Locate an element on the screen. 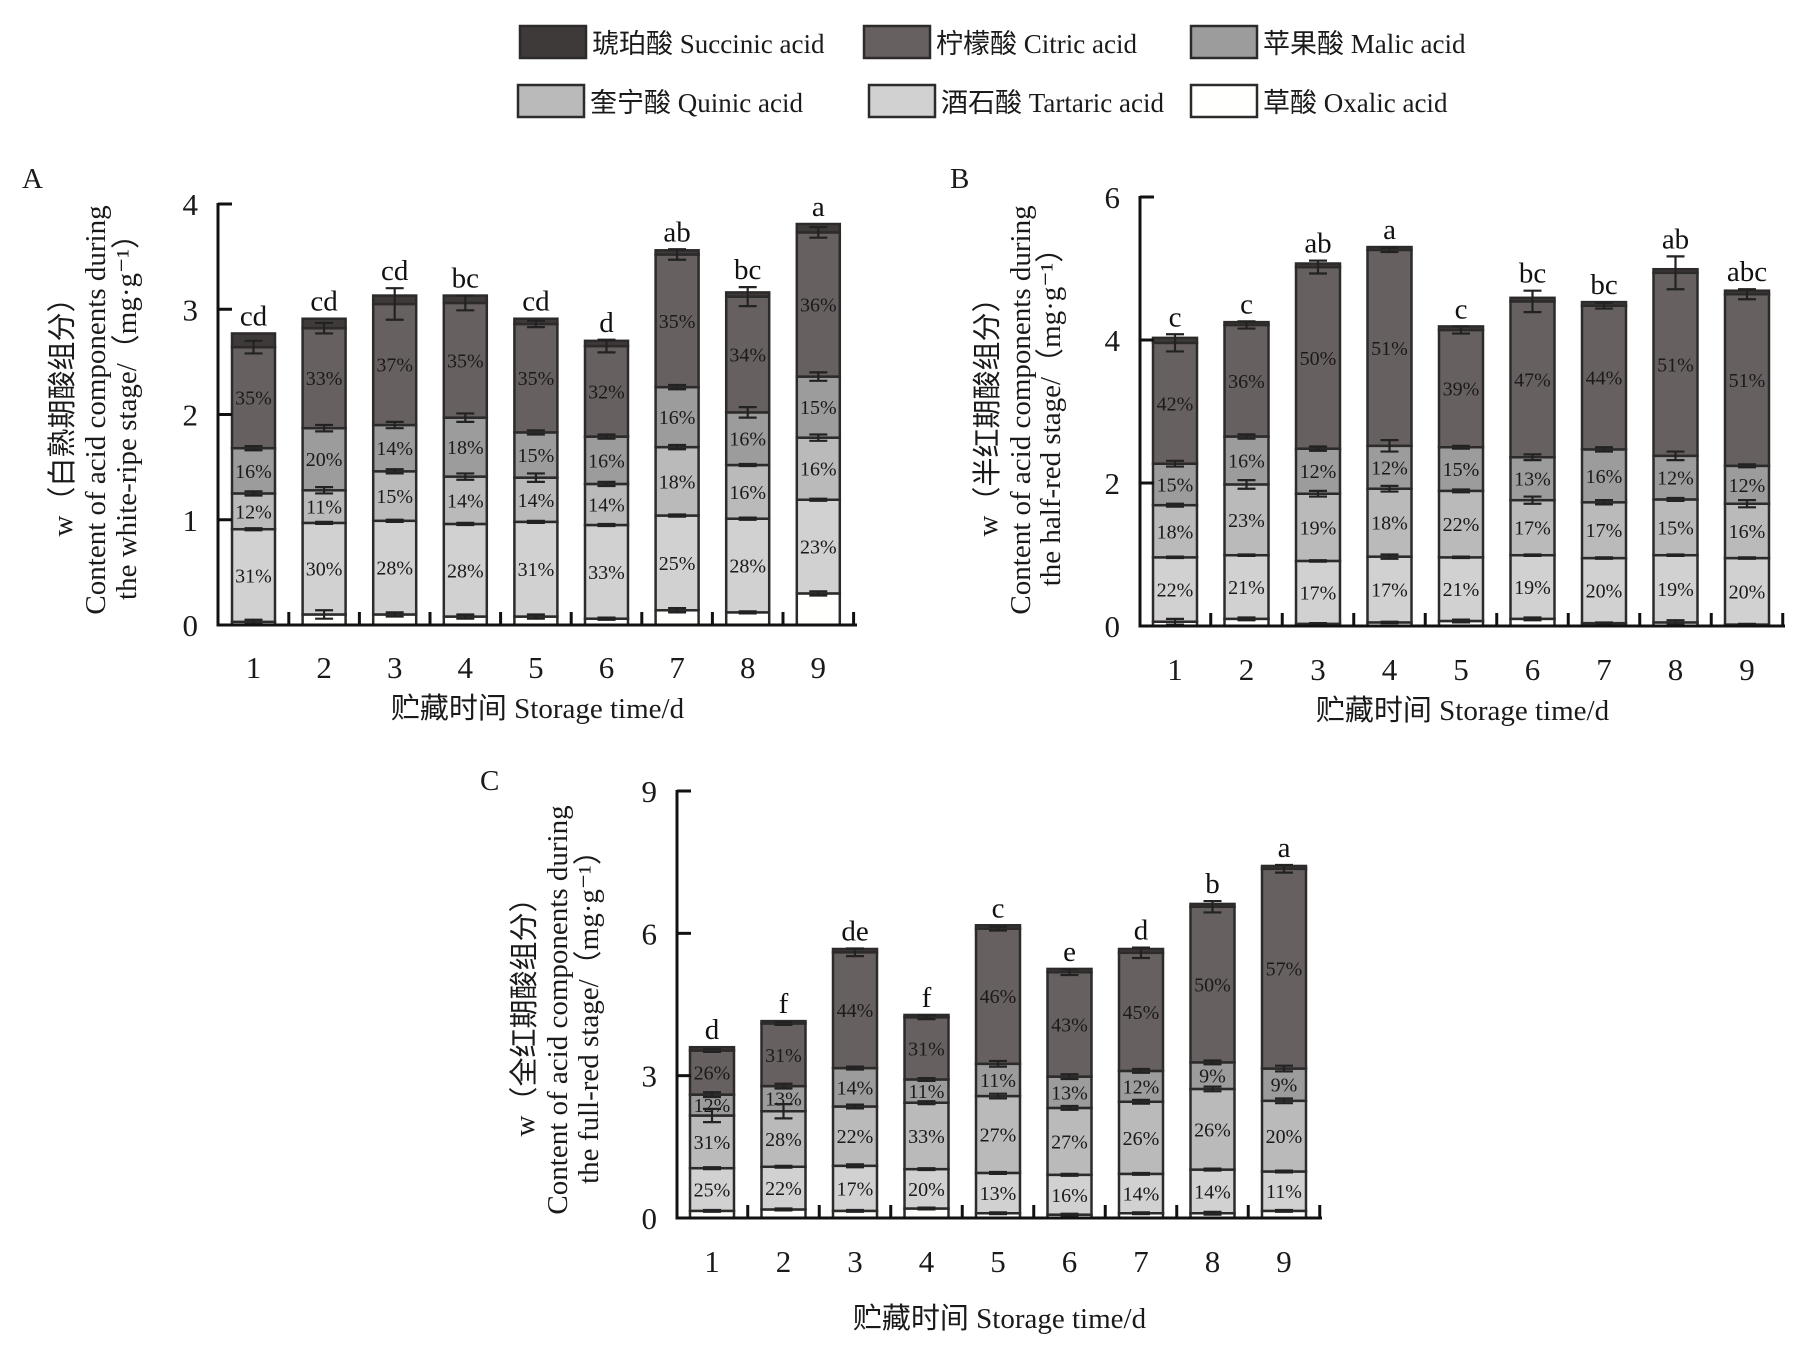 The width and height of the screenshot is (1815, 1346). bar-stack: 20% 17% 16% 44% bc is located at coordinates (1604, 448).